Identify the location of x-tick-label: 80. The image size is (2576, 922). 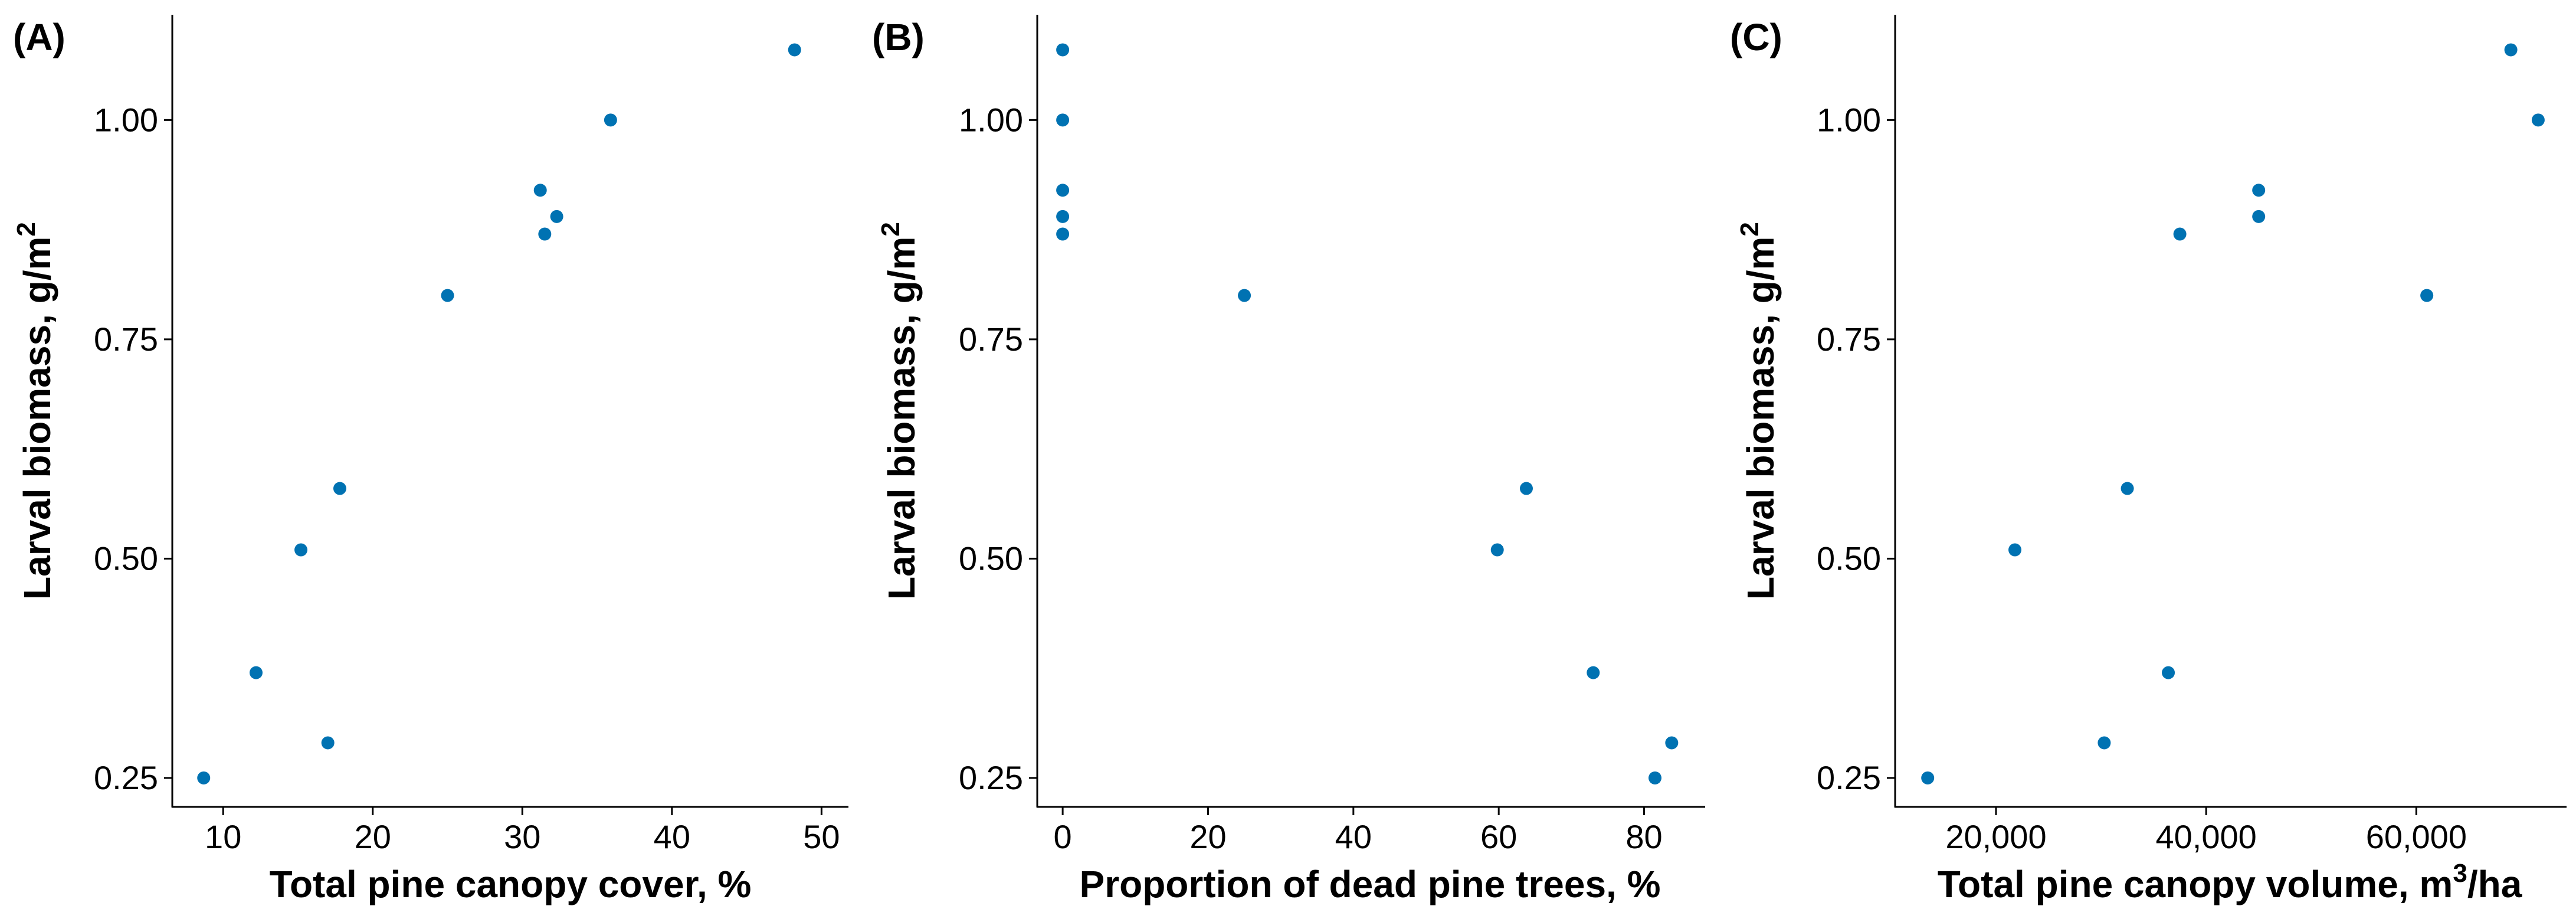
(1643, 836).